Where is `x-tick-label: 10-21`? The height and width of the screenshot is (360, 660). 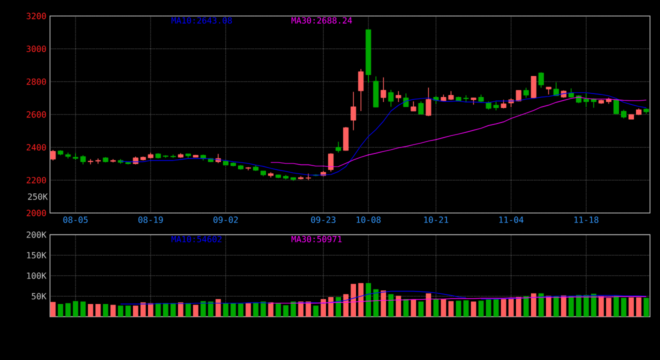 x-tick-label: 10-21 is located at coordinates (436, 219).